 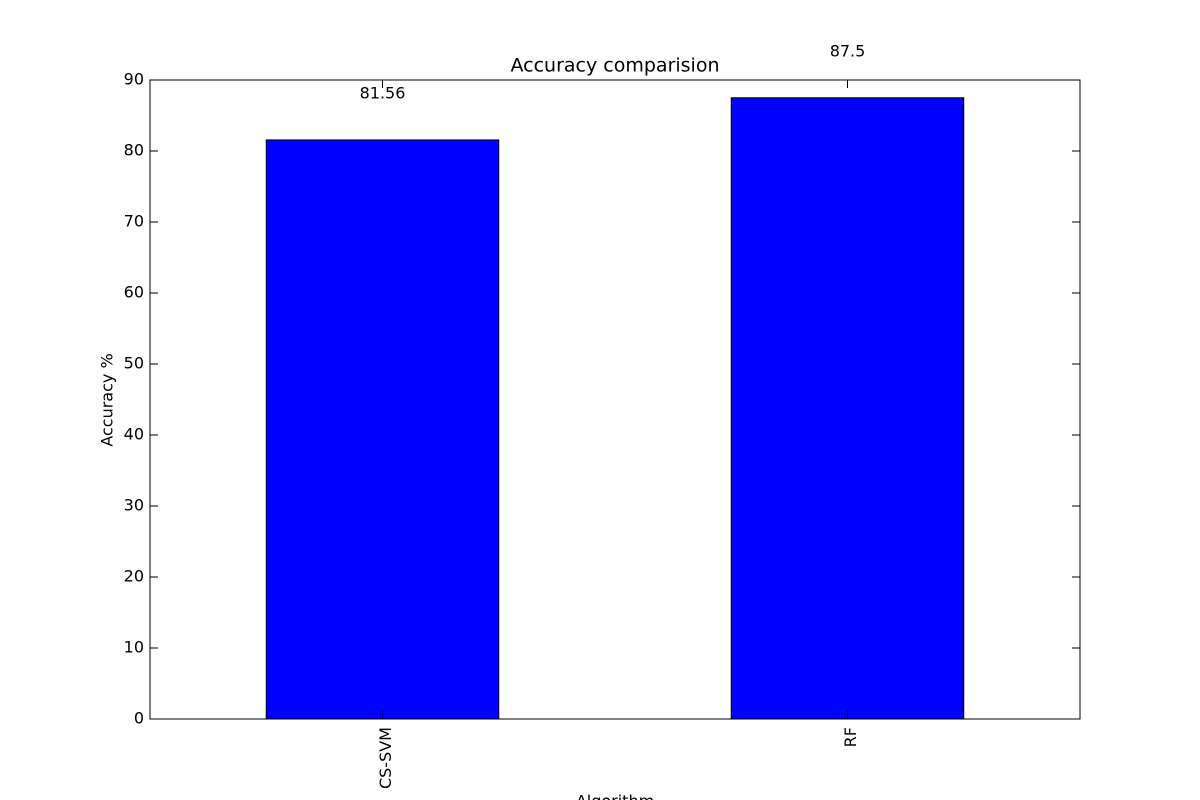 What do you see at coordinates (848, 50) in the screenshot?
I see `value-label: 87.5` at bounding box center [848, 50].